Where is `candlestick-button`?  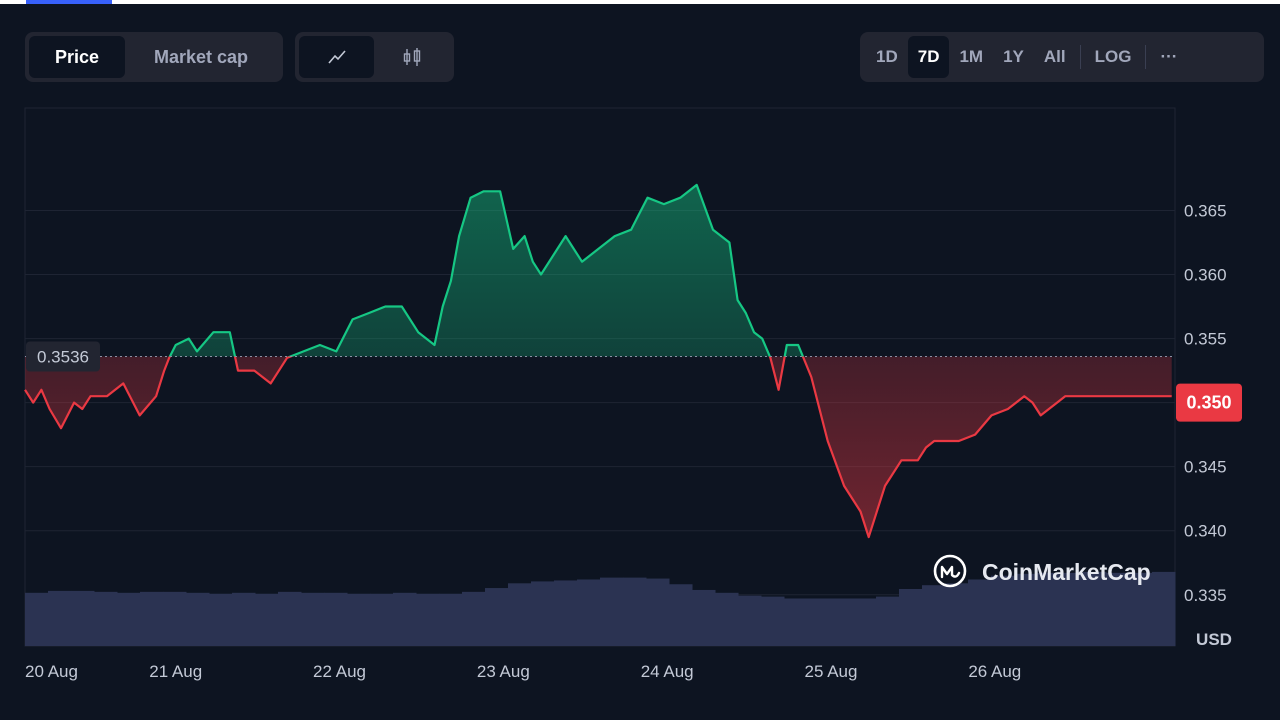 candlestick-button is located at coordinates (411, 57).